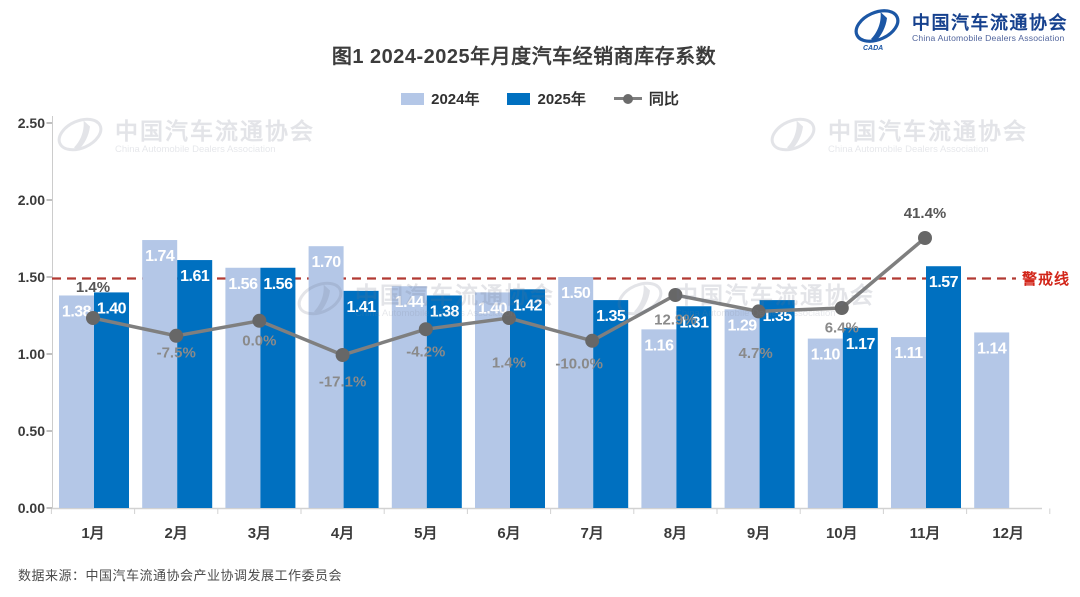 This screenshot has height=597, width=1080. What do you see at coordinates (327, 262) in the screenshot?
I see `bar-label-2024-4月: 1.70` at bounding box center [327, 262].